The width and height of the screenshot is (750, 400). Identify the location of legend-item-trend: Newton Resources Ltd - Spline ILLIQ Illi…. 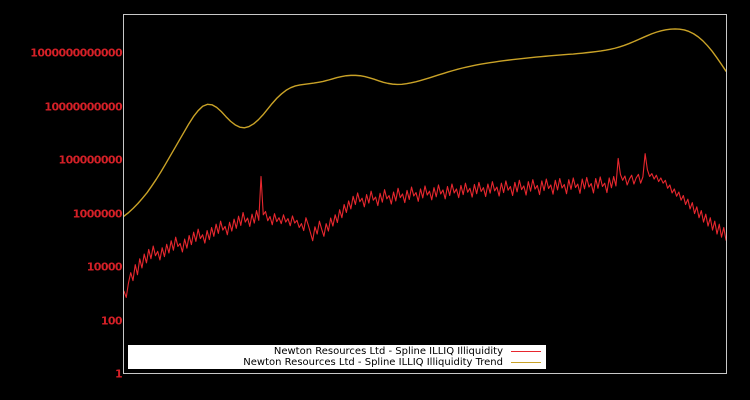
(337, 362).